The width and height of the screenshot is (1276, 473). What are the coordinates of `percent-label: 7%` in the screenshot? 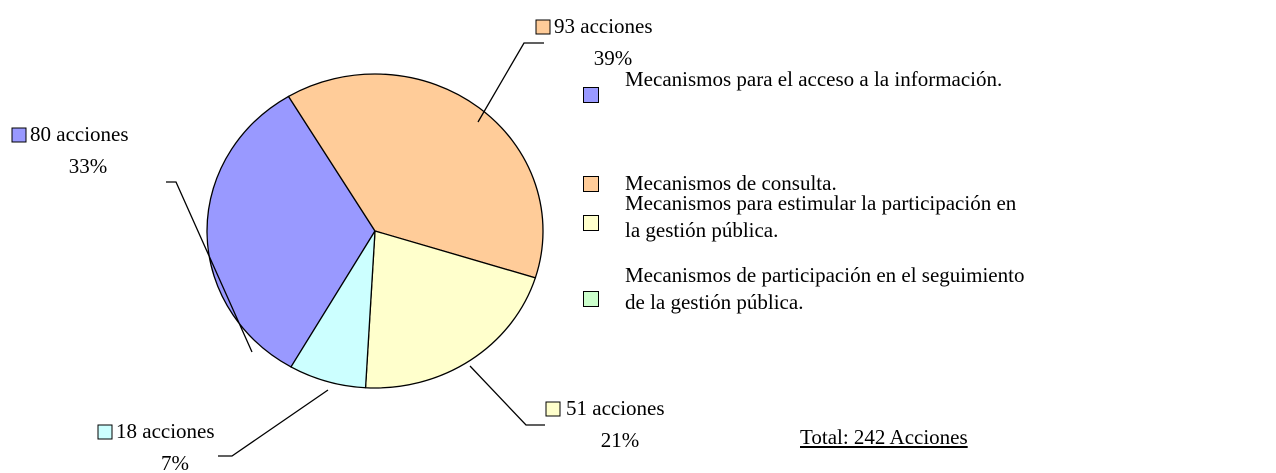 It's located at (175, 462).